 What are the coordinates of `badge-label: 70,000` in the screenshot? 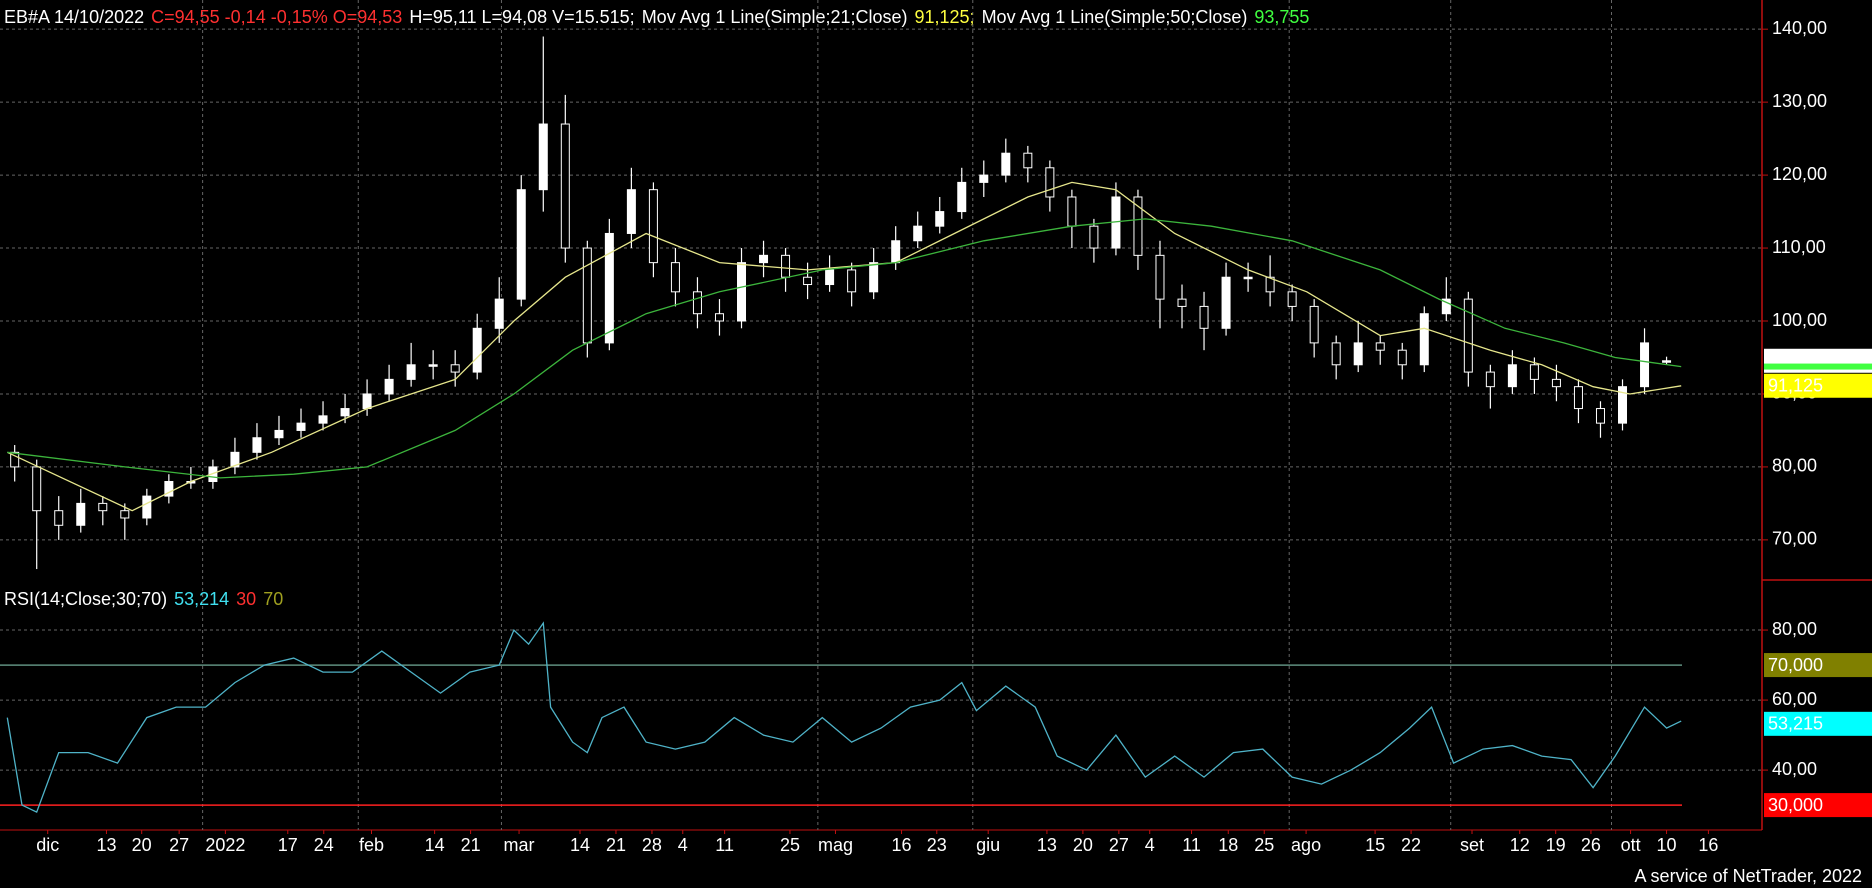 It's located at (1795, 665).